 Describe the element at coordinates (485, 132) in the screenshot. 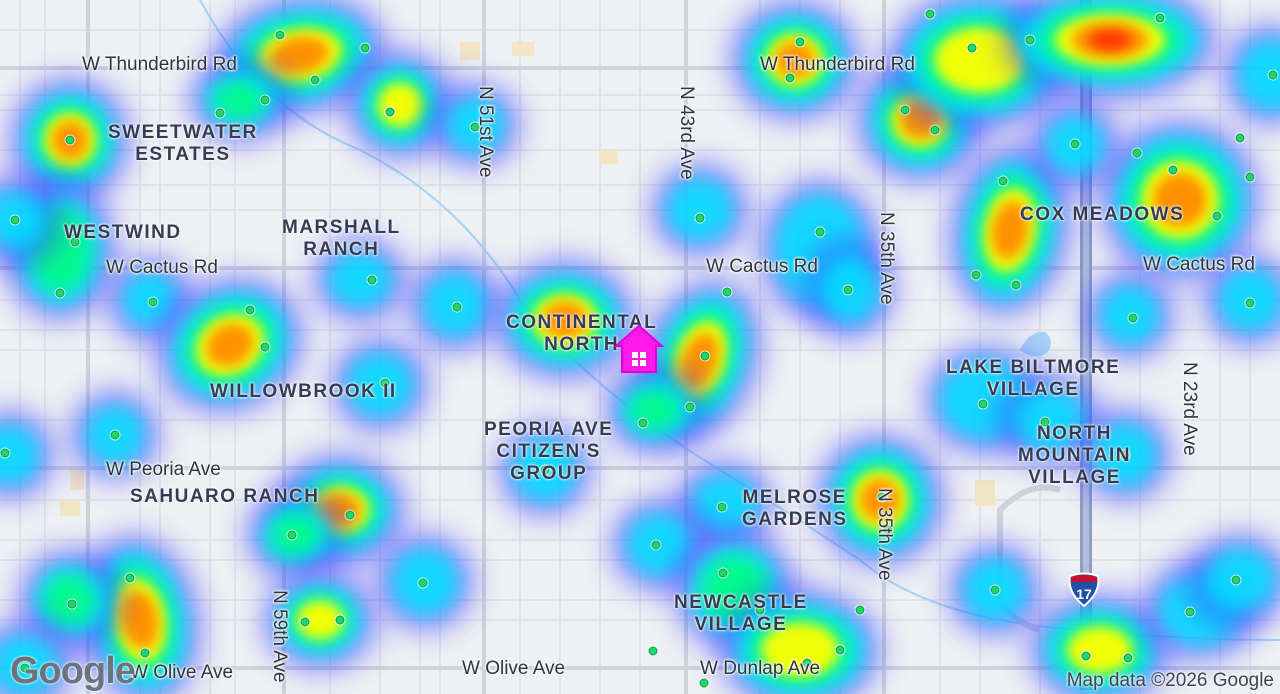

I see `road-label-n51: N 51st Ave` at that location.